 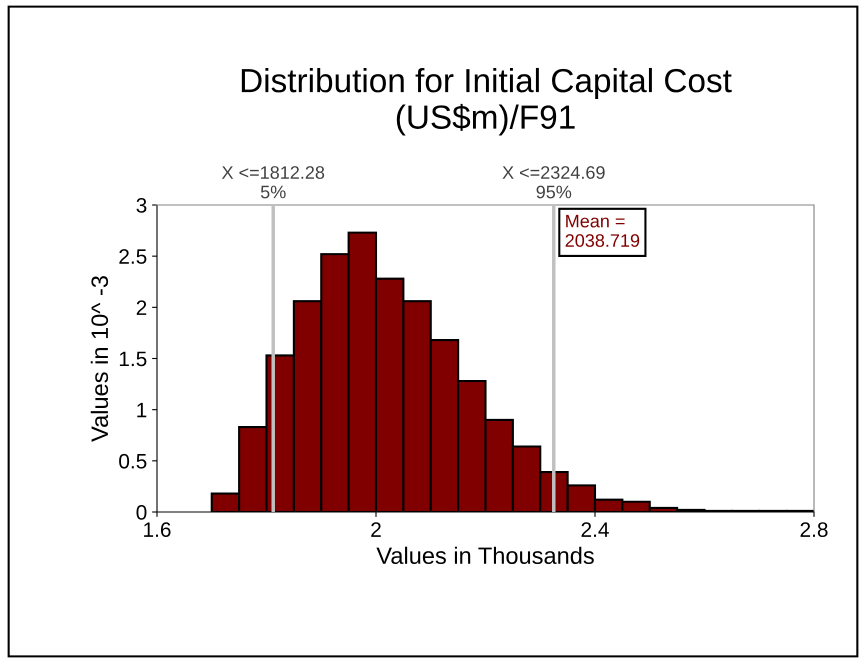 What do you see at coordinates (603, 230) in the screenshot?
I see `annotation: Mean = 2038.719` at bounding box center [603, 230].